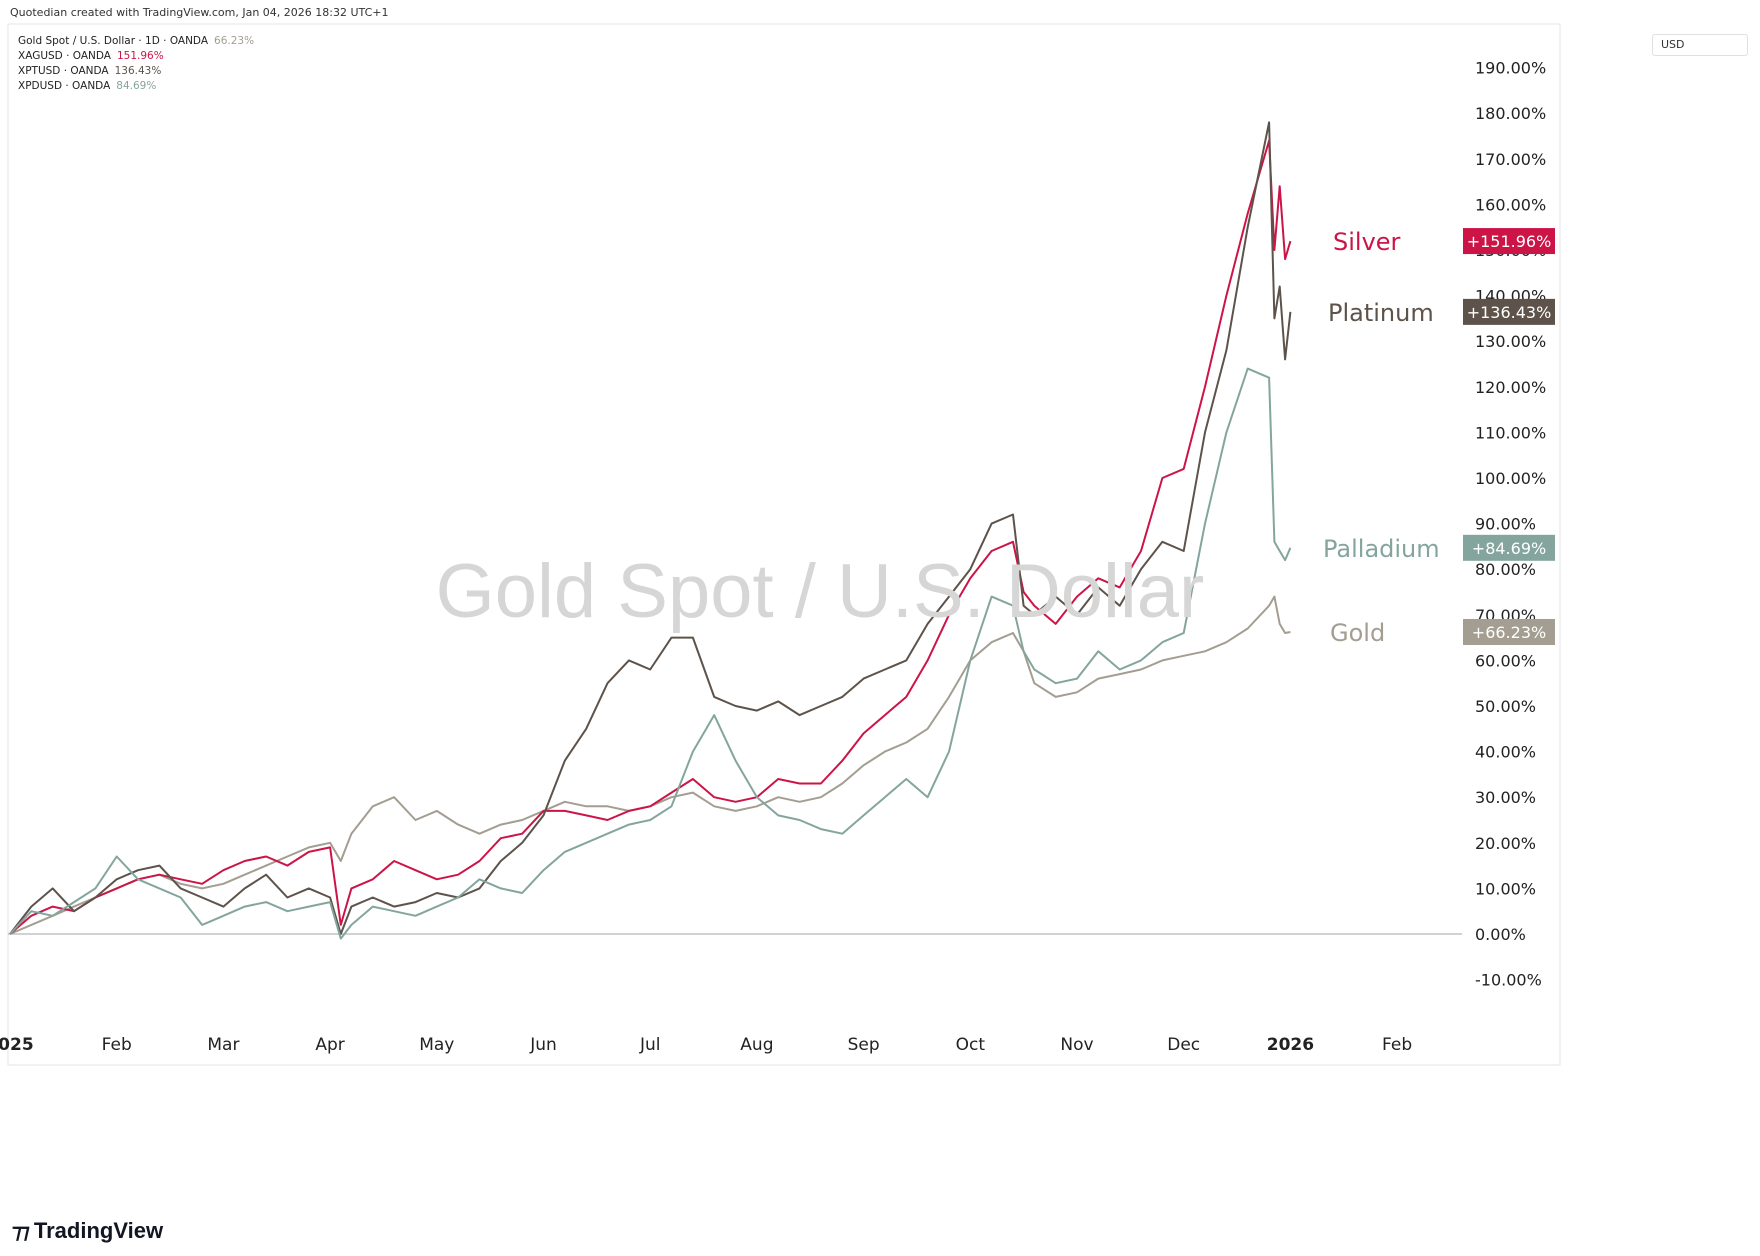  What do you see at coordinates (1505, 524) in the screenshot?
I see `y-tick-label: 90.00%` at bounding box center [1505, 524].